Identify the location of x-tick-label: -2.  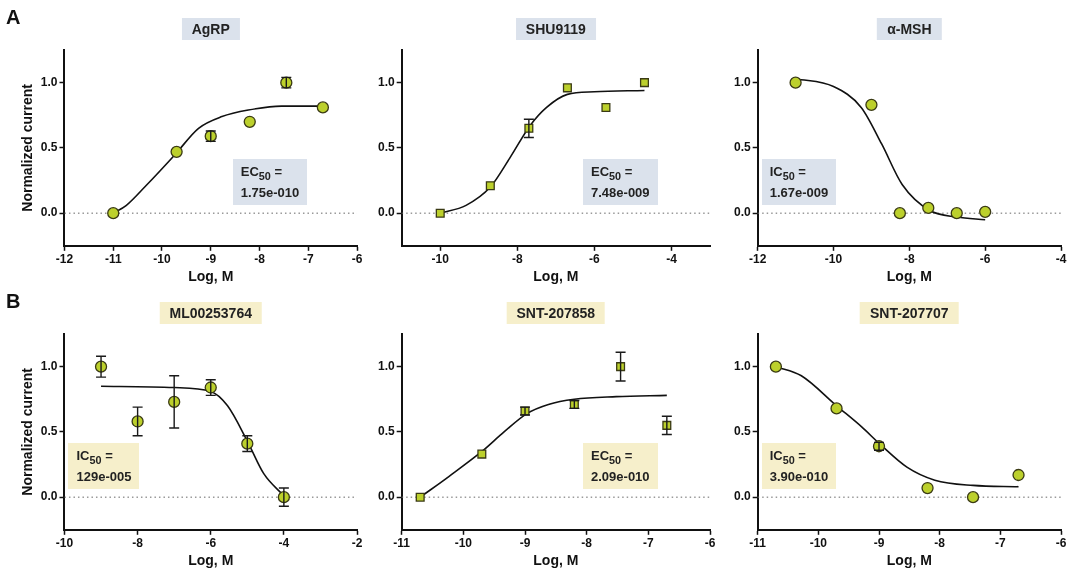
(357, 543).